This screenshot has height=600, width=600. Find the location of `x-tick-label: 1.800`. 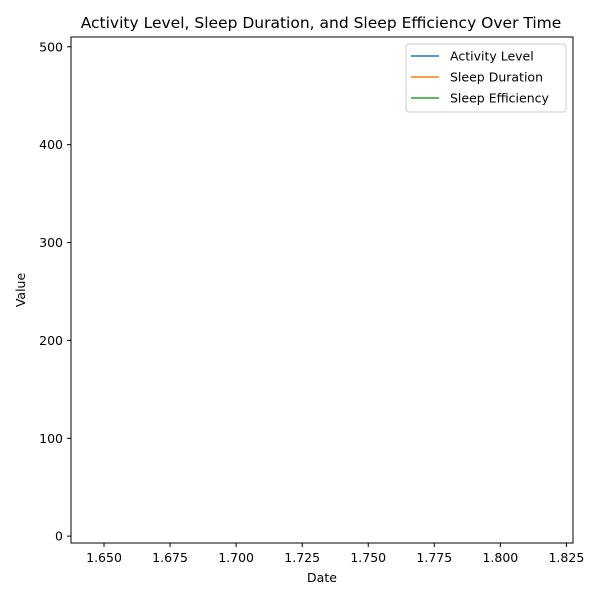

x-tick-label: 1.800 is located at coordinates (500, 557).